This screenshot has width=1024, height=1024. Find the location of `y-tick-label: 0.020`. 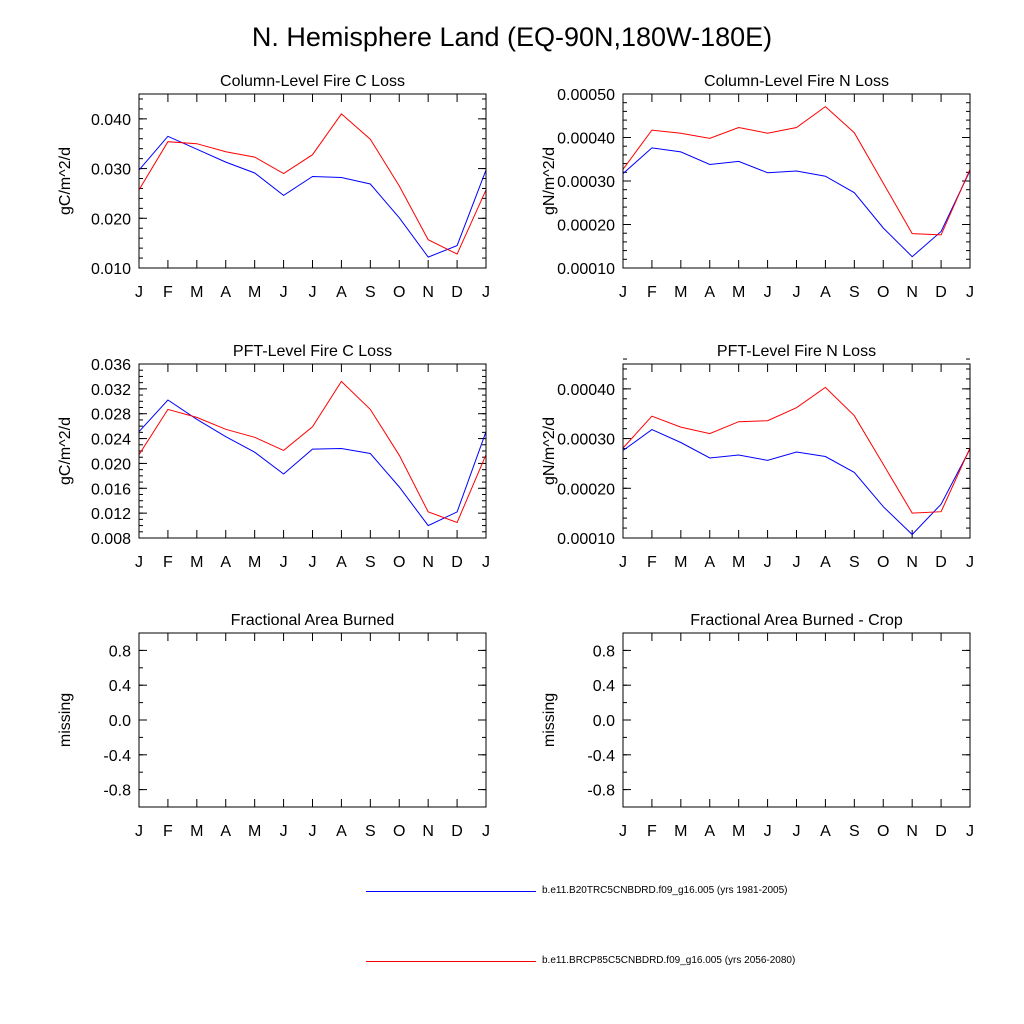

y-tick-label: 0.020 is located at coordinates (111, 464).